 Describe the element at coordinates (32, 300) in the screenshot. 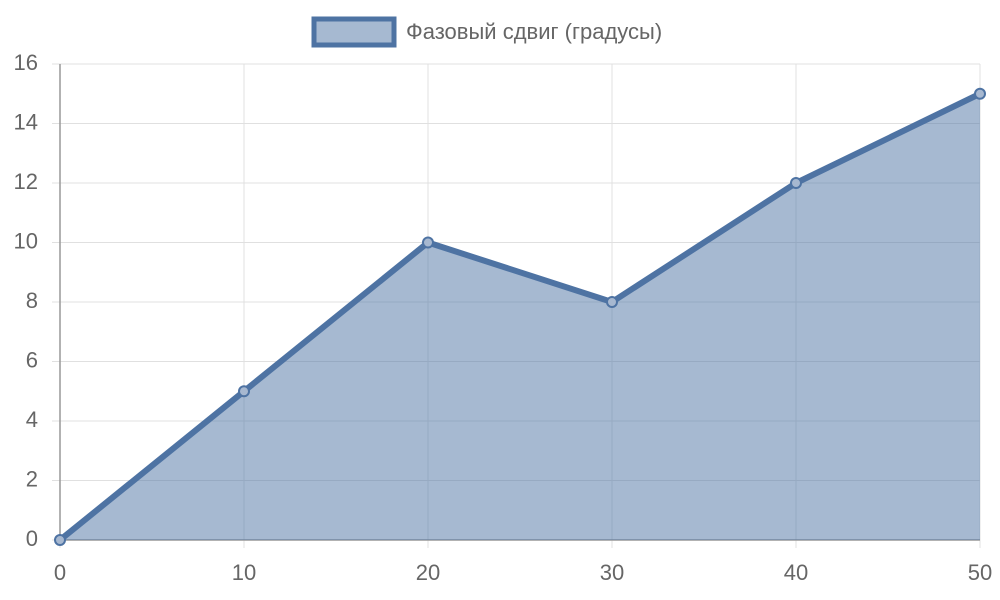

I see `y-tick-label: 8` at that location.